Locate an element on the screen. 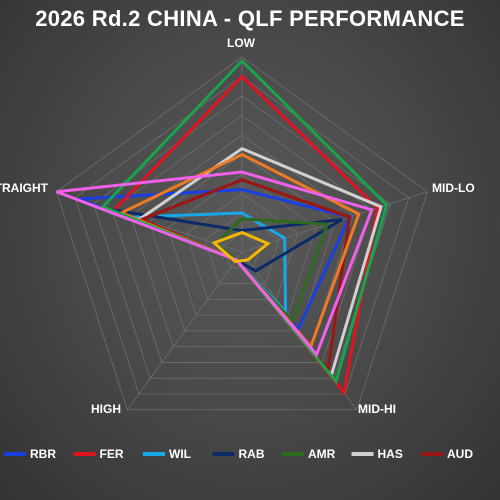 This screenshot has width=500, height=500. legend-label-aud: AUD is located at coordinates (460, 454).